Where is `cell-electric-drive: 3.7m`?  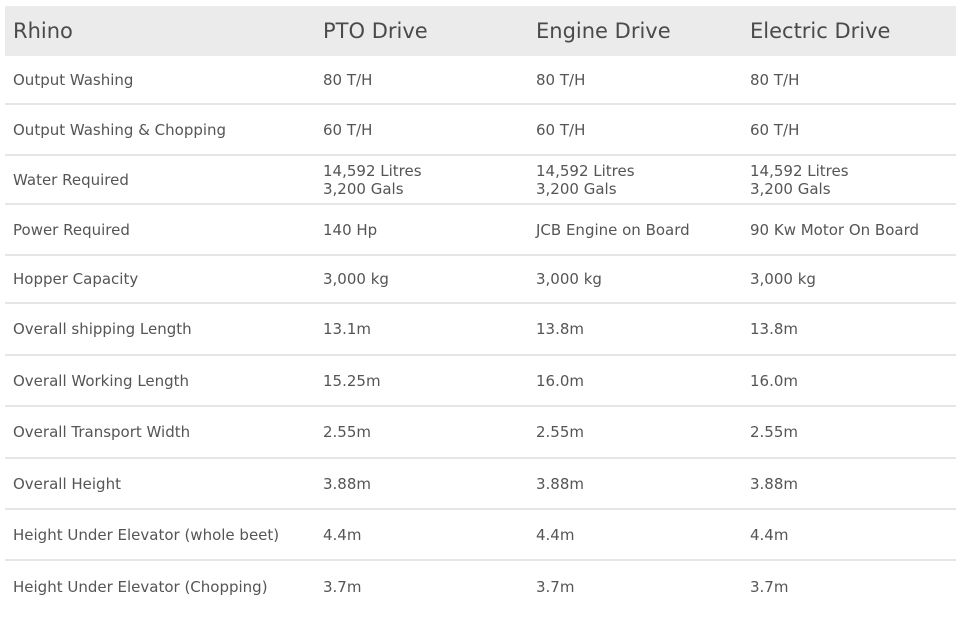 cell-electric-drive: 3.7m is located at coordinates (849, 586).